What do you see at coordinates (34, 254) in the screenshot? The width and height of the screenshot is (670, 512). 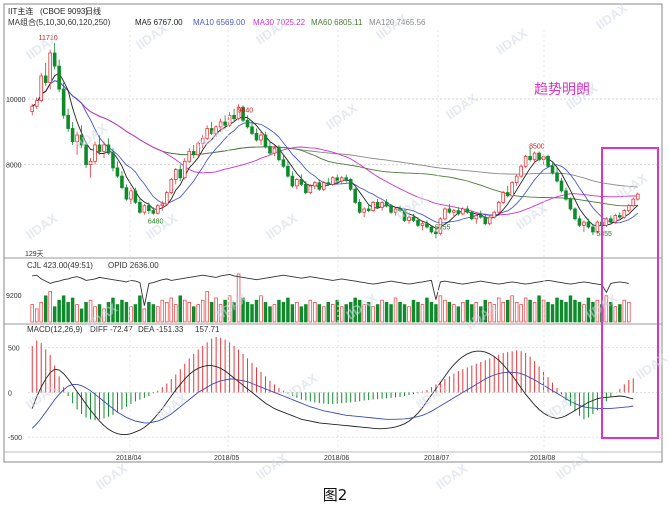 I see `days-label: 129天` at bounding box center [34, 254].